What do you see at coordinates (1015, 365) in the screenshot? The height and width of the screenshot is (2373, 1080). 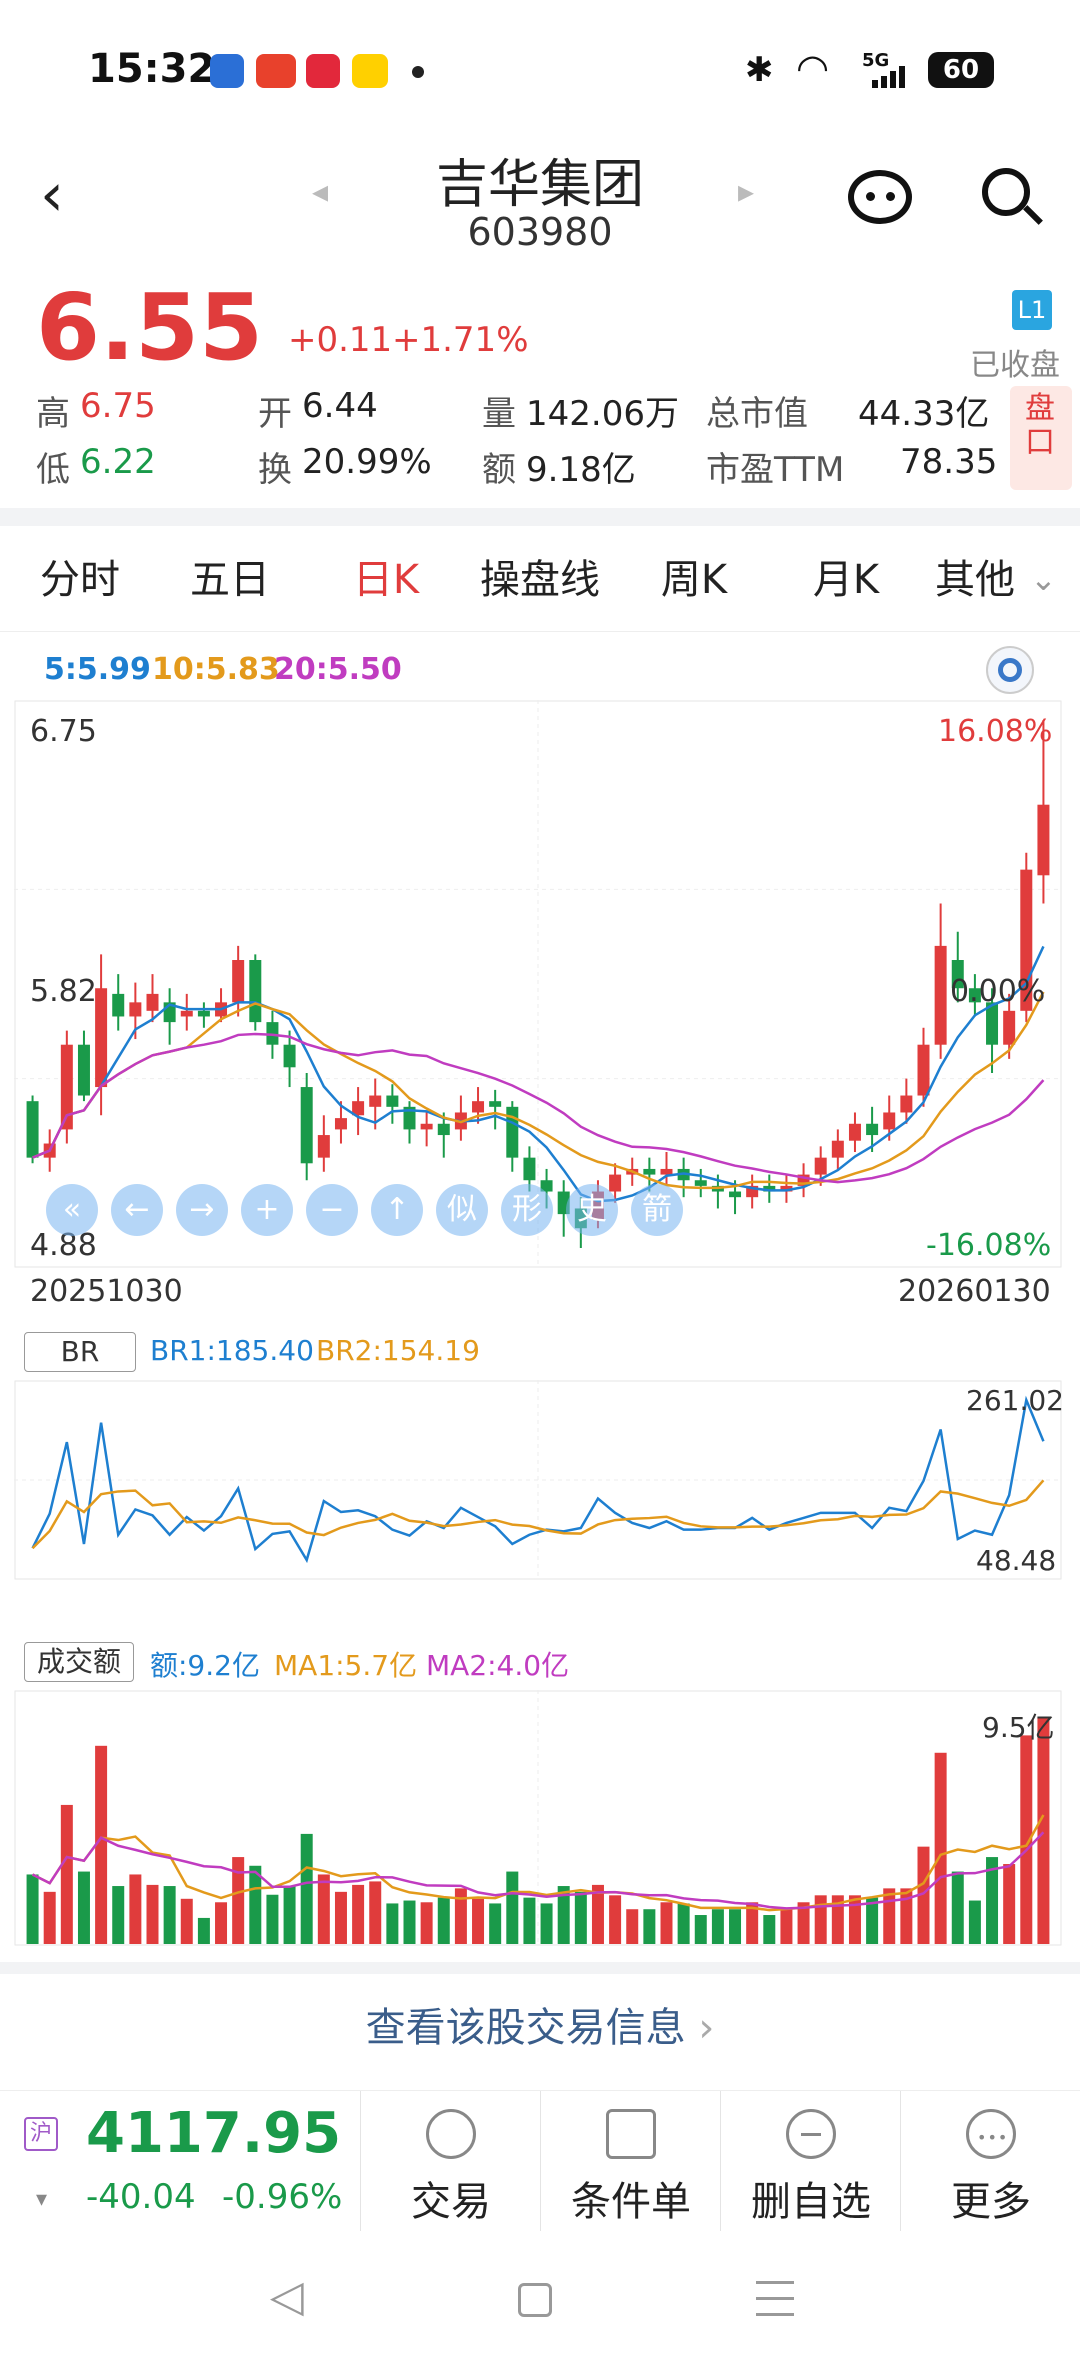 I see `market-state: 已收盘` at bounding box center [1015, 365].